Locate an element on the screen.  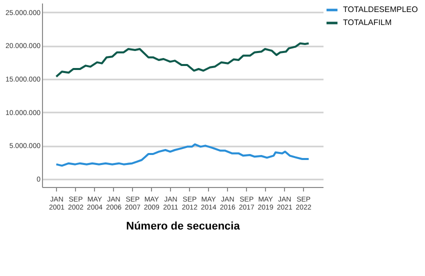
legend-label: TOTALAFILM is located at coordinates (367, 22).